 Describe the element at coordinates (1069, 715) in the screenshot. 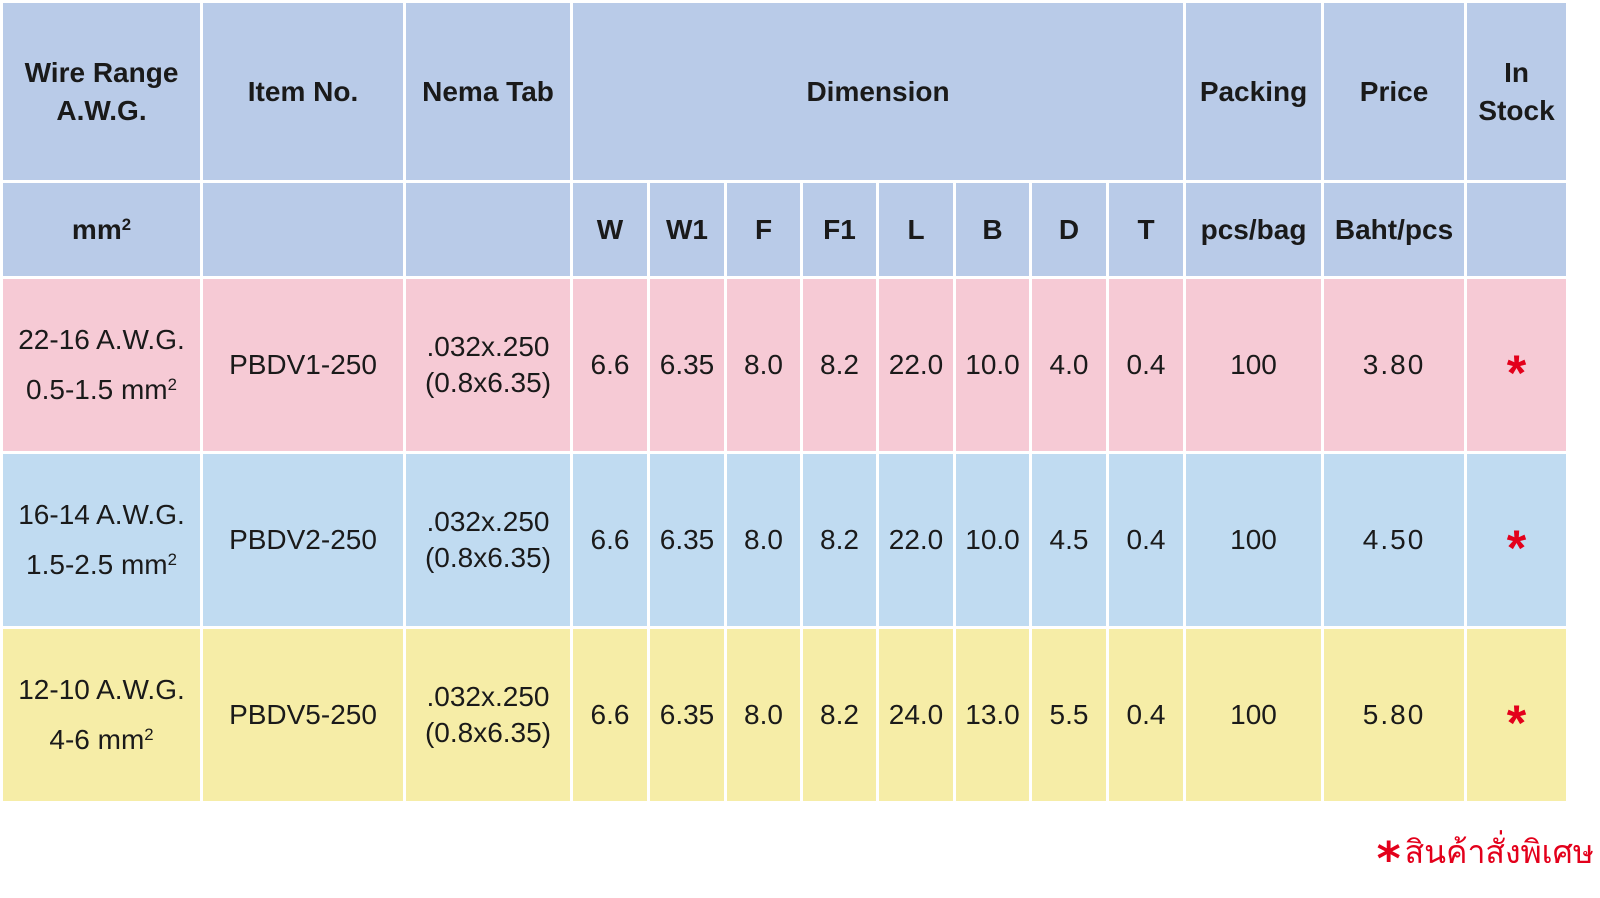

I see `dim-d-cell: 5.5` at that location.